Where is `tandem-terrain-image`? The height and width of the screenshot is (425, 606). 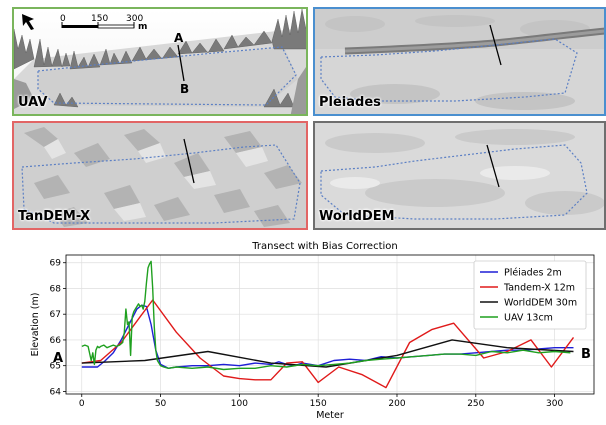 tandem-terrain-image is located at coordinates (160, 175).